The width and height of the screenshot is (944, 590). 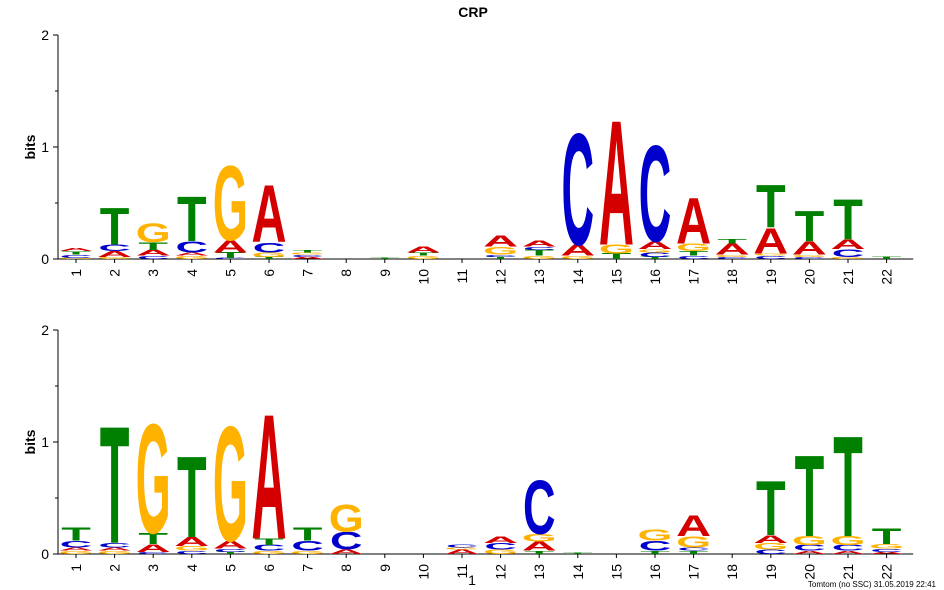 What do you see at coordinates (771, 277) in the screenshot?
I see `x-tick-label: 19` at bounding box center [771, 277].